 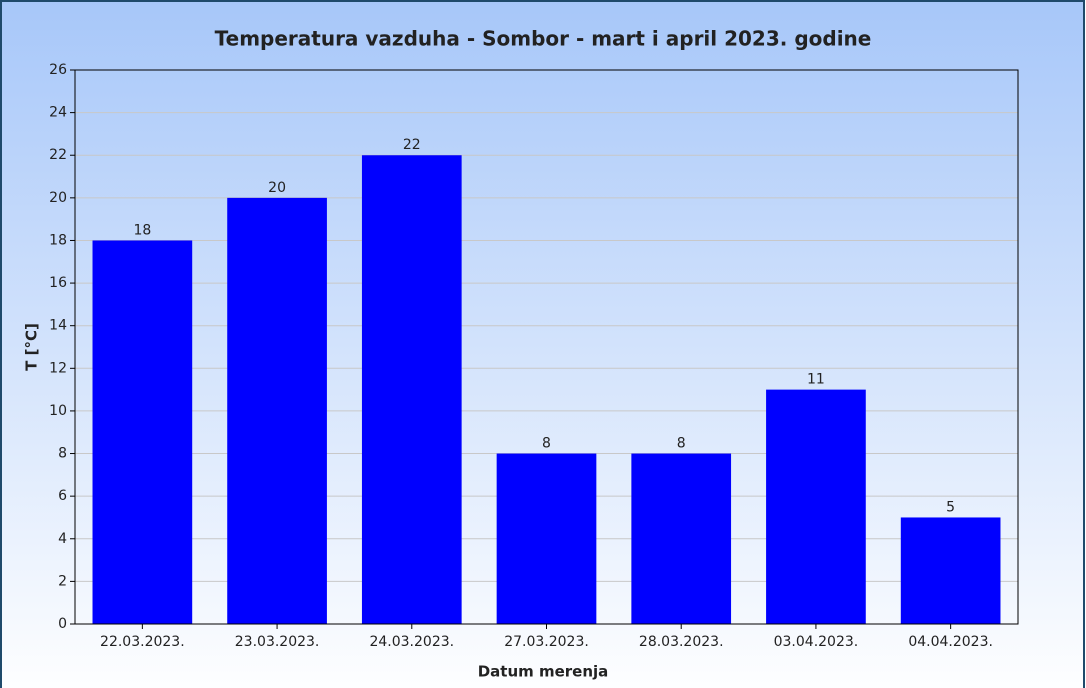 I want to click on y-tick-label: 20, so click(x=58, y=198).